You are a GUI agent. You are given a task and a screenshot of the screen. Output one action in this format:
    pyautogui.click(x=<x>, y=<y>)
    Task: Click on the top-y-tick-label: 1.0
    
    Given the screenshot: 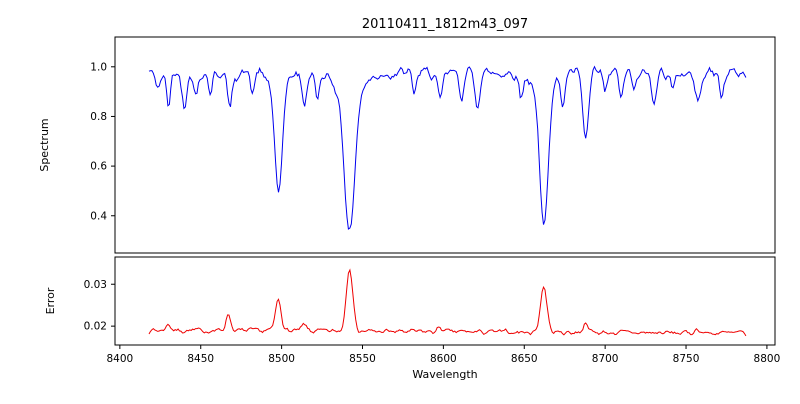 What is the action you would take?
    pyautogui.click(x=98, y=67)
    